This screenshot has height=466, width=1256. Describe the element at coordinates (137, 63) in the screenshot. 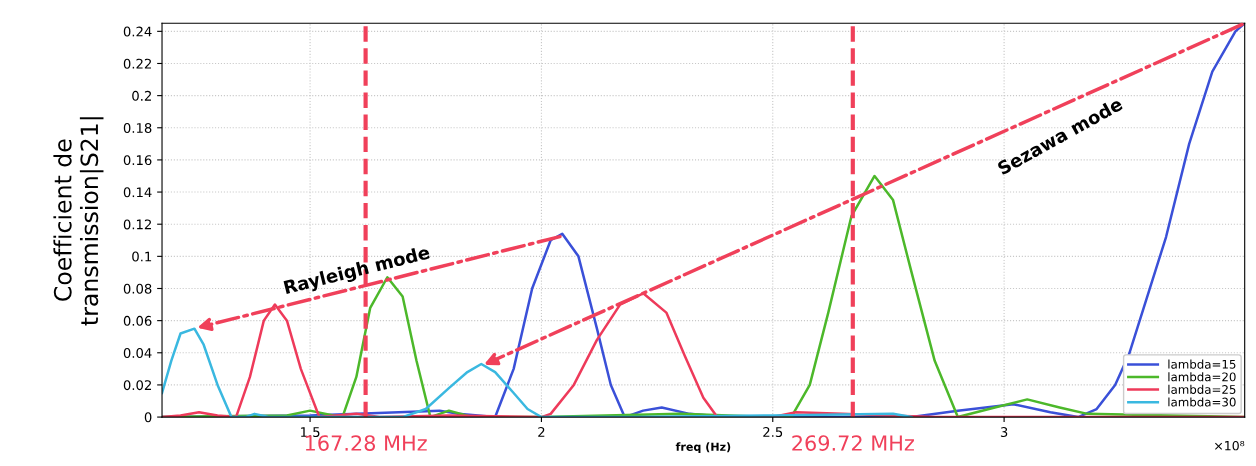

I see `y-tick-label: 0.22` at that location.